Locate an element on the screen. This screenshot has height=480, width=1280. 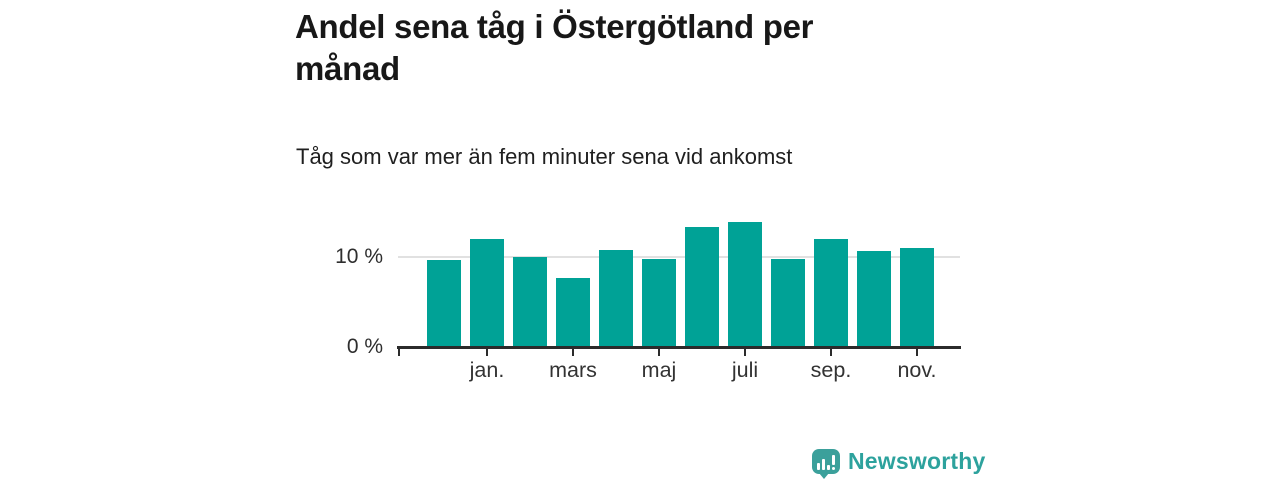
bar-apr. is located at coordinates (616, 298).